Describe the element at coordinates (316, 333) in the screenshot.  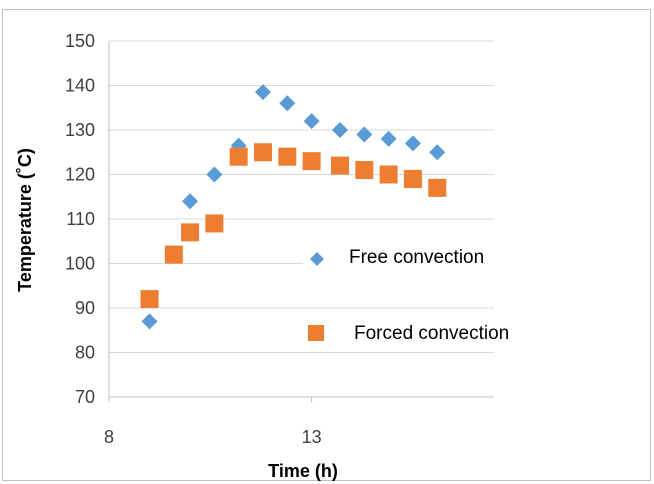
I see `legend-forced-convection-marker` at that location.